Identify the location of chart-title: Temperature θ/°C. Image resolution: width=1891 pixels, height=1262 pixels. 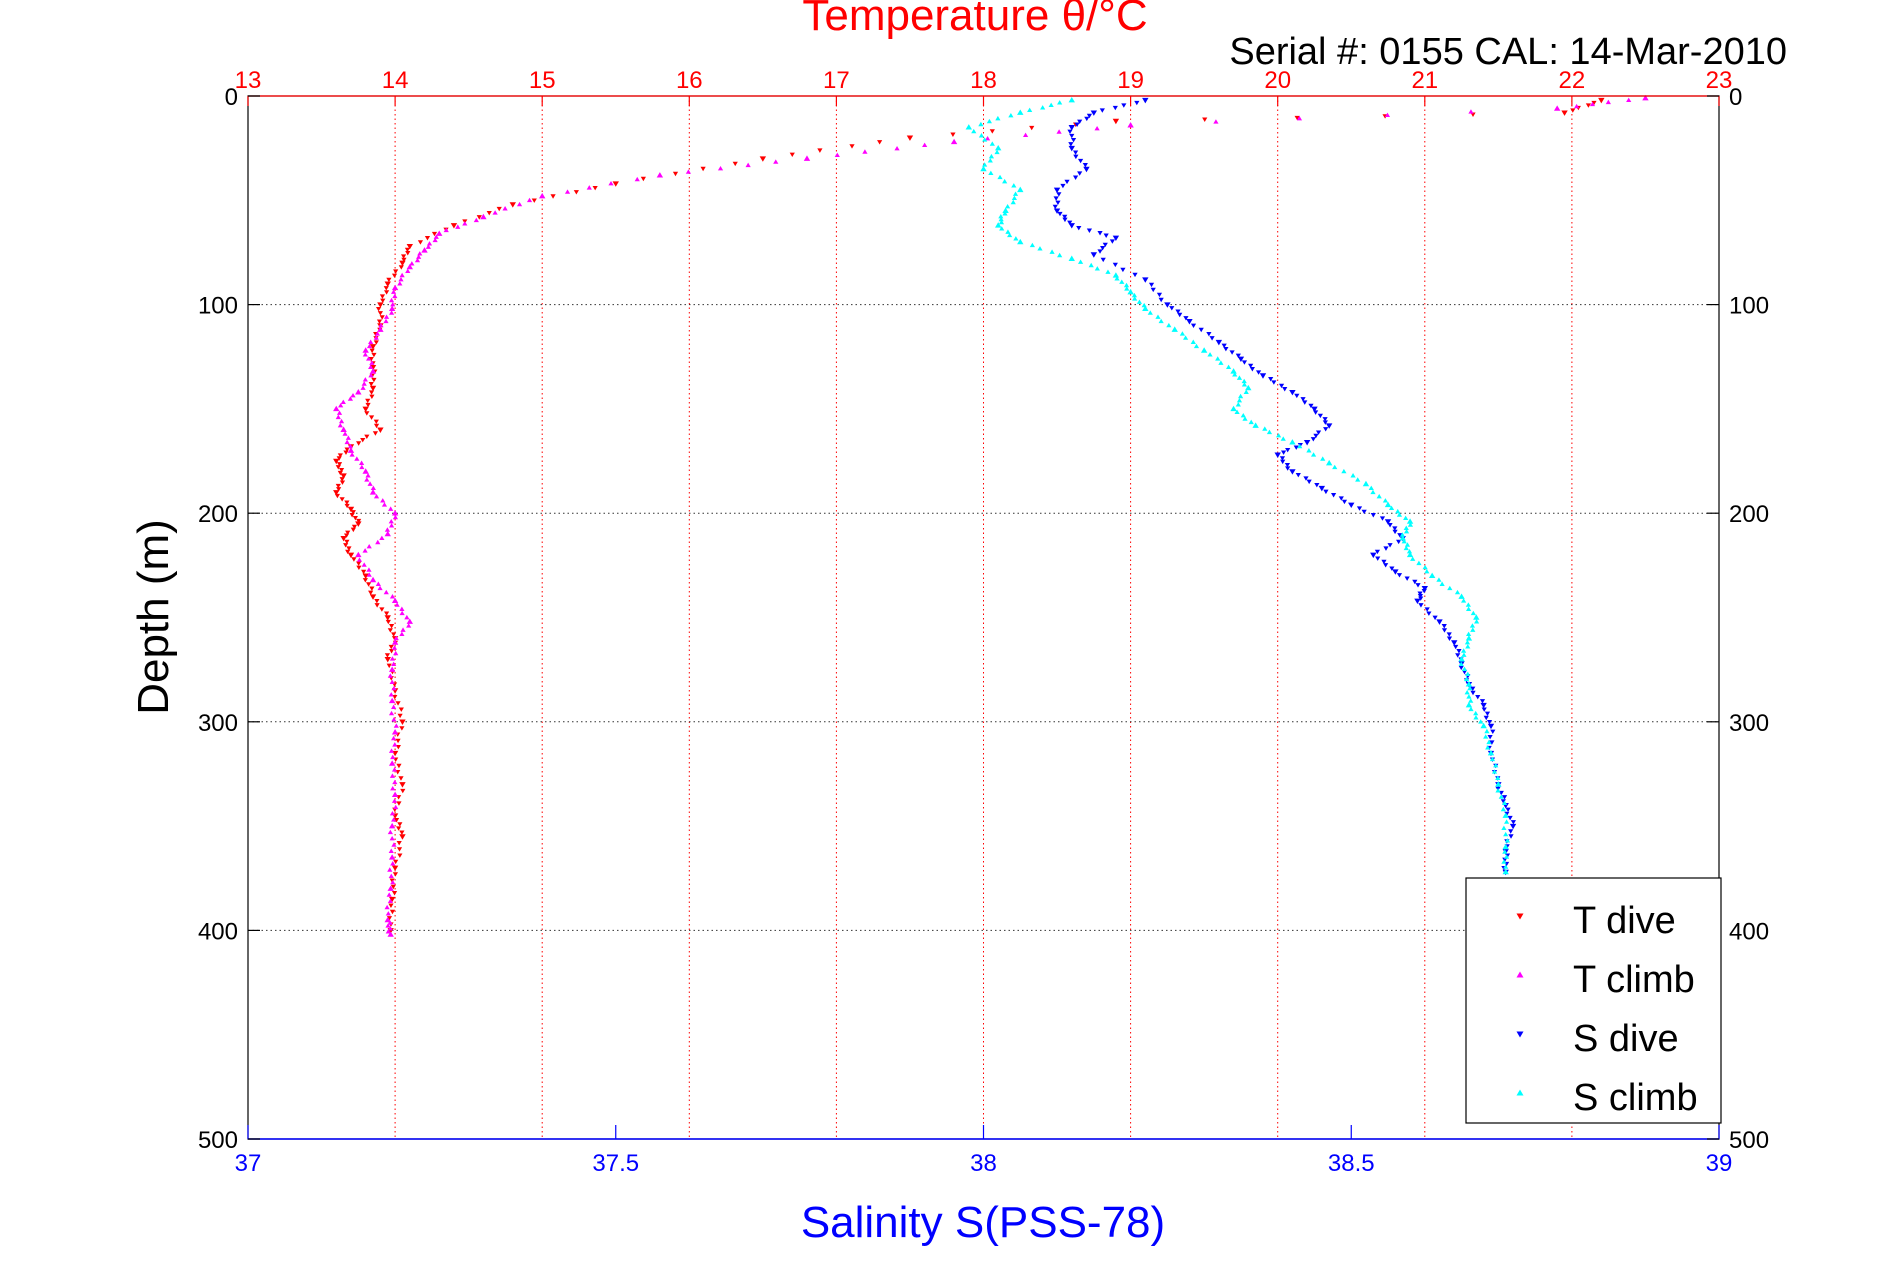
(974, 20).